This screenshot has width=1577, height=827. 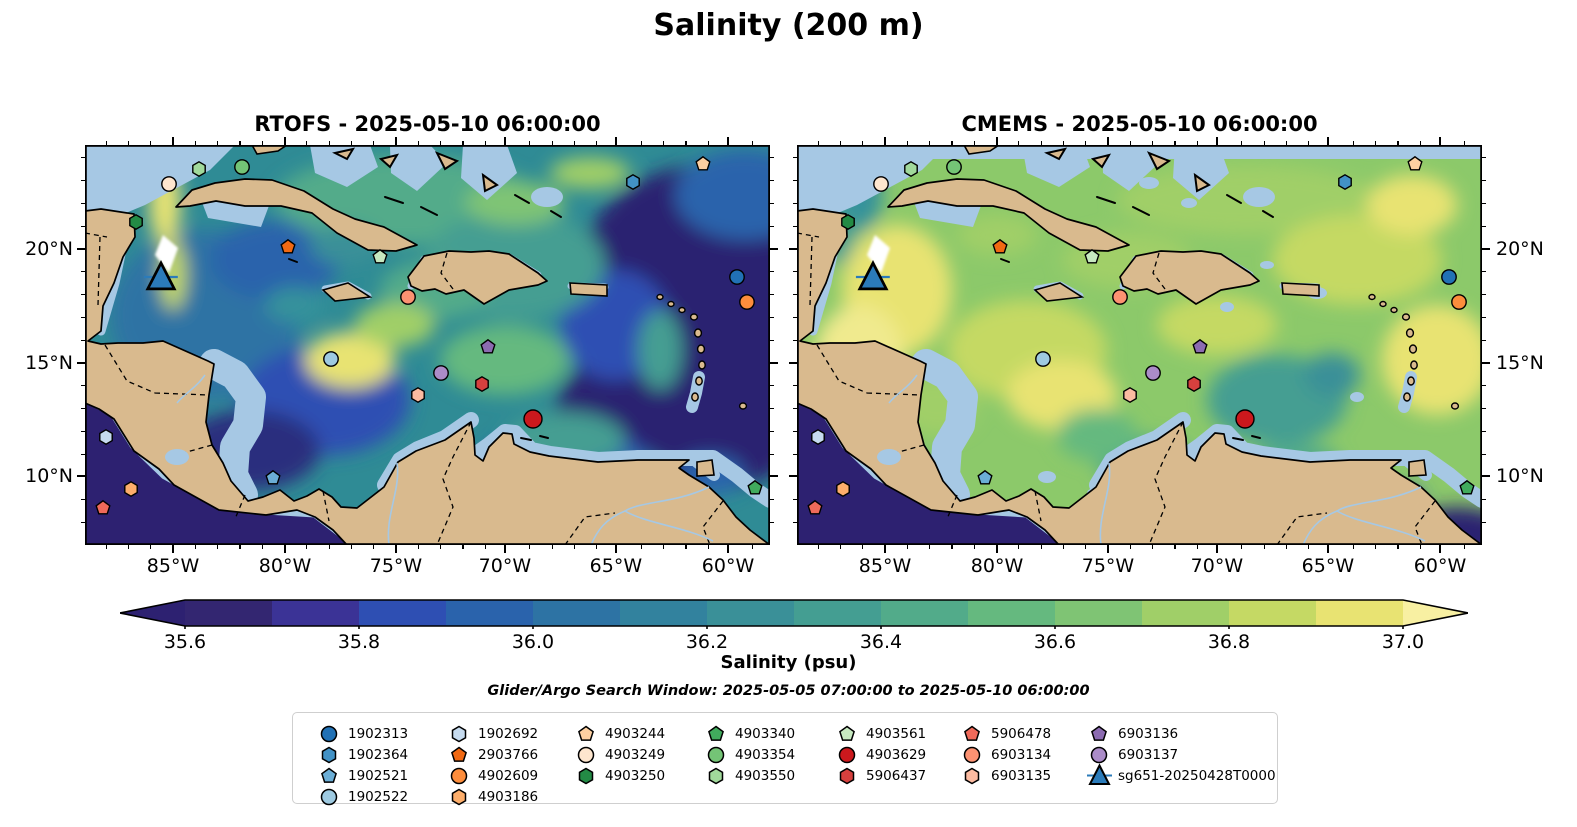 I want to click on legend-label: 4903250, so click(x=635, y=775).